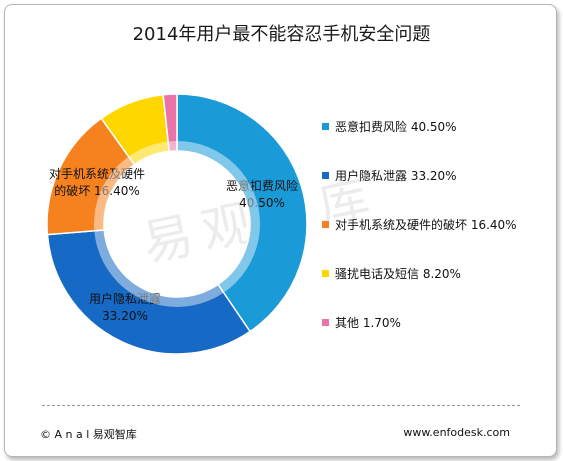 The image size is (563, 461). What do you see at coordinates (396, 127) in the screenshot?
I see `legend-label-1: 恶意扣费风险 40.50%` at bounding box center [396, 127].